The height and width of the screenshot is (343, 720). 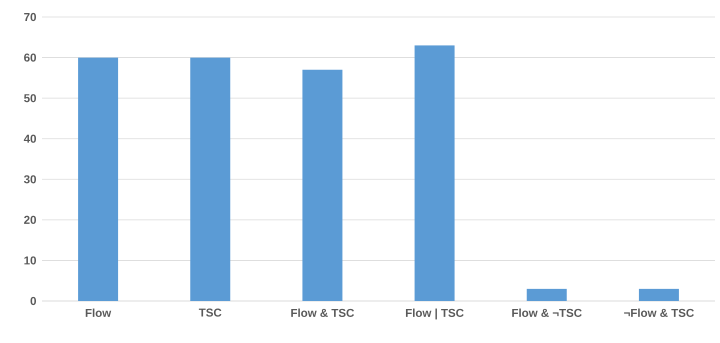 What do you see at coordinates (210, 312) in the screenshot?
I see `x-tick-label: TSC` at bounding box center [210, 312].